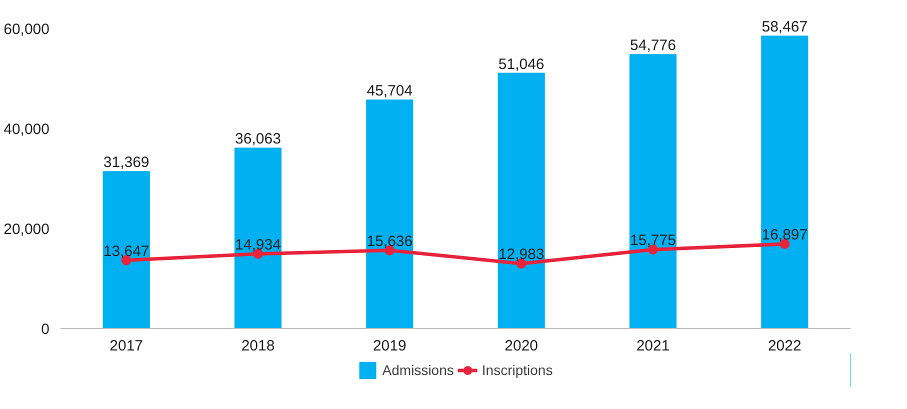 The width and height of the screenshot is (907, 409). I want to click on x-tick-label: 2020, so click(521, 346).